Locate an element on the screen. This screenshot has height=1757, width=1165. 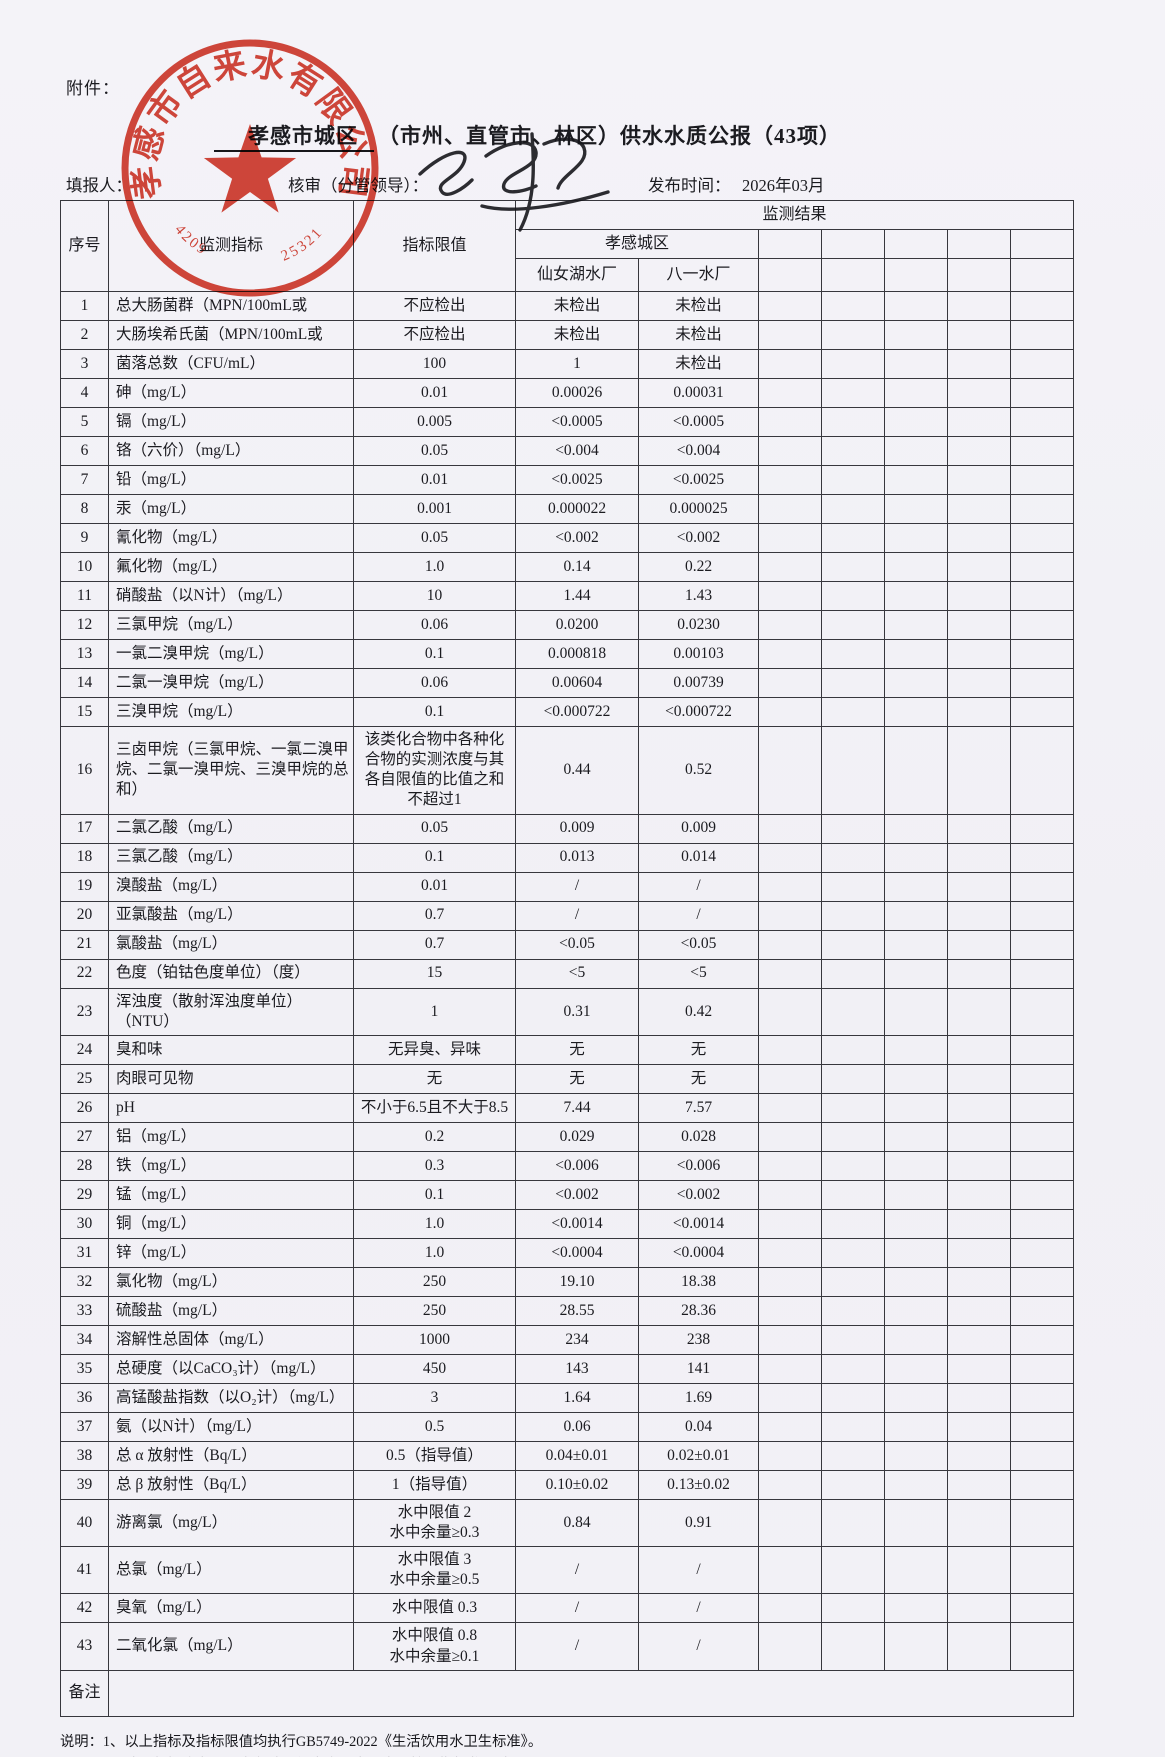
row-value-bayi: 0.000025 is located at coordinates (698, 509).